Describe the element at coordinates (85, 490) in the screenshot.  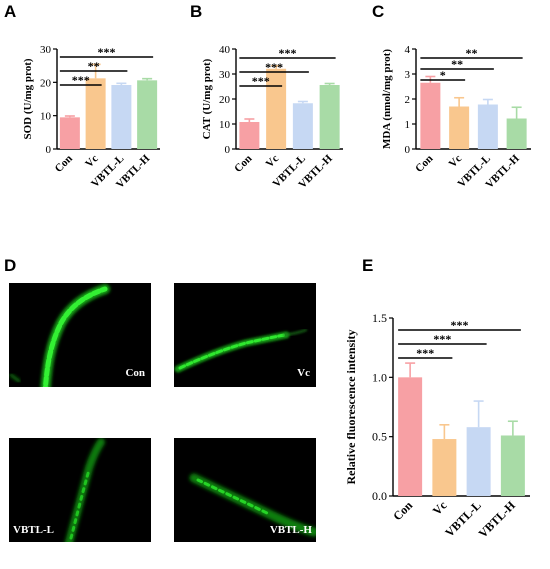
I see `worm-vbtl-l-image` at that location.